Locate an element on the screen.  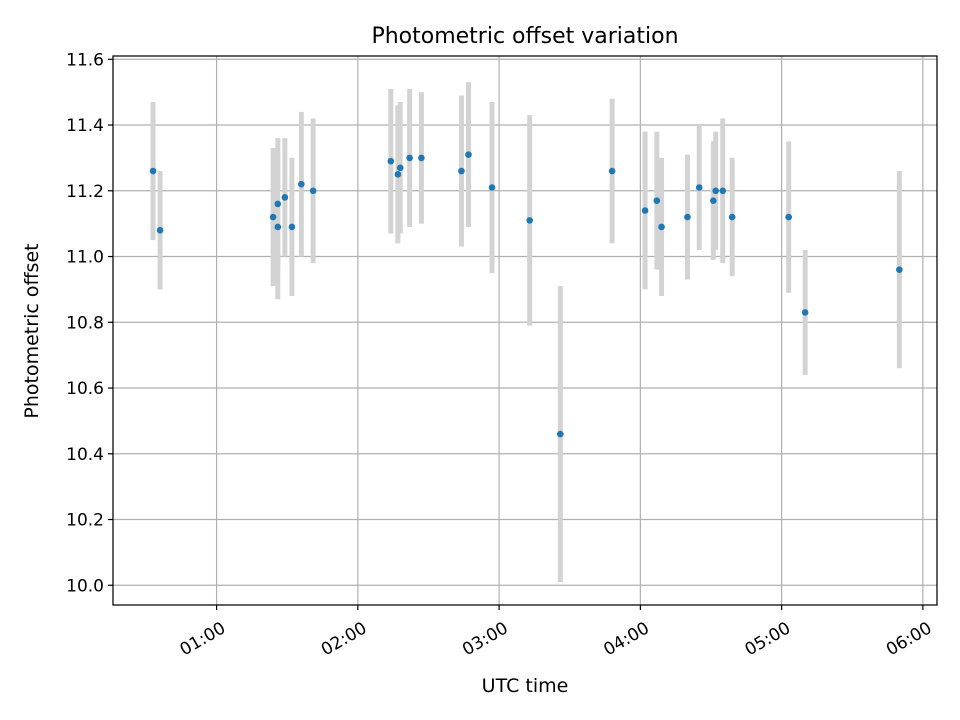
y-tick-label: 10.4 is located at coordinates (85, 455).